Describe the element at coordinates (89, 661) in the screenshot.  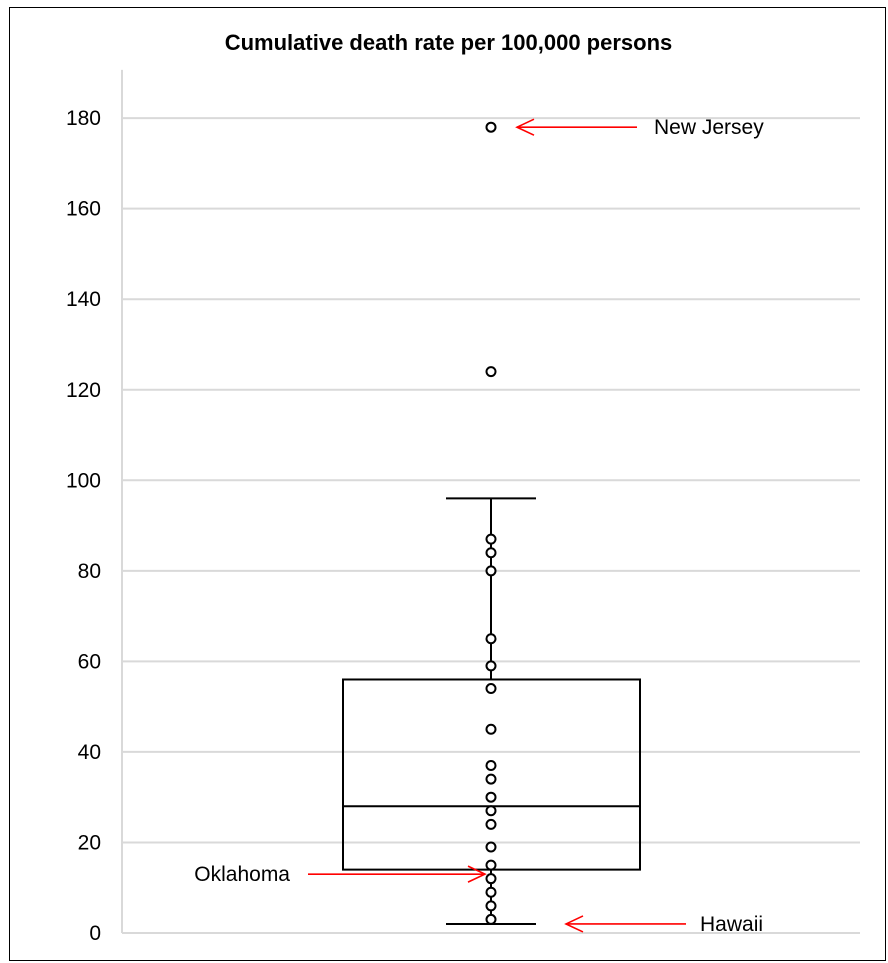
I see `y-tick-label-60: 60` at that location.